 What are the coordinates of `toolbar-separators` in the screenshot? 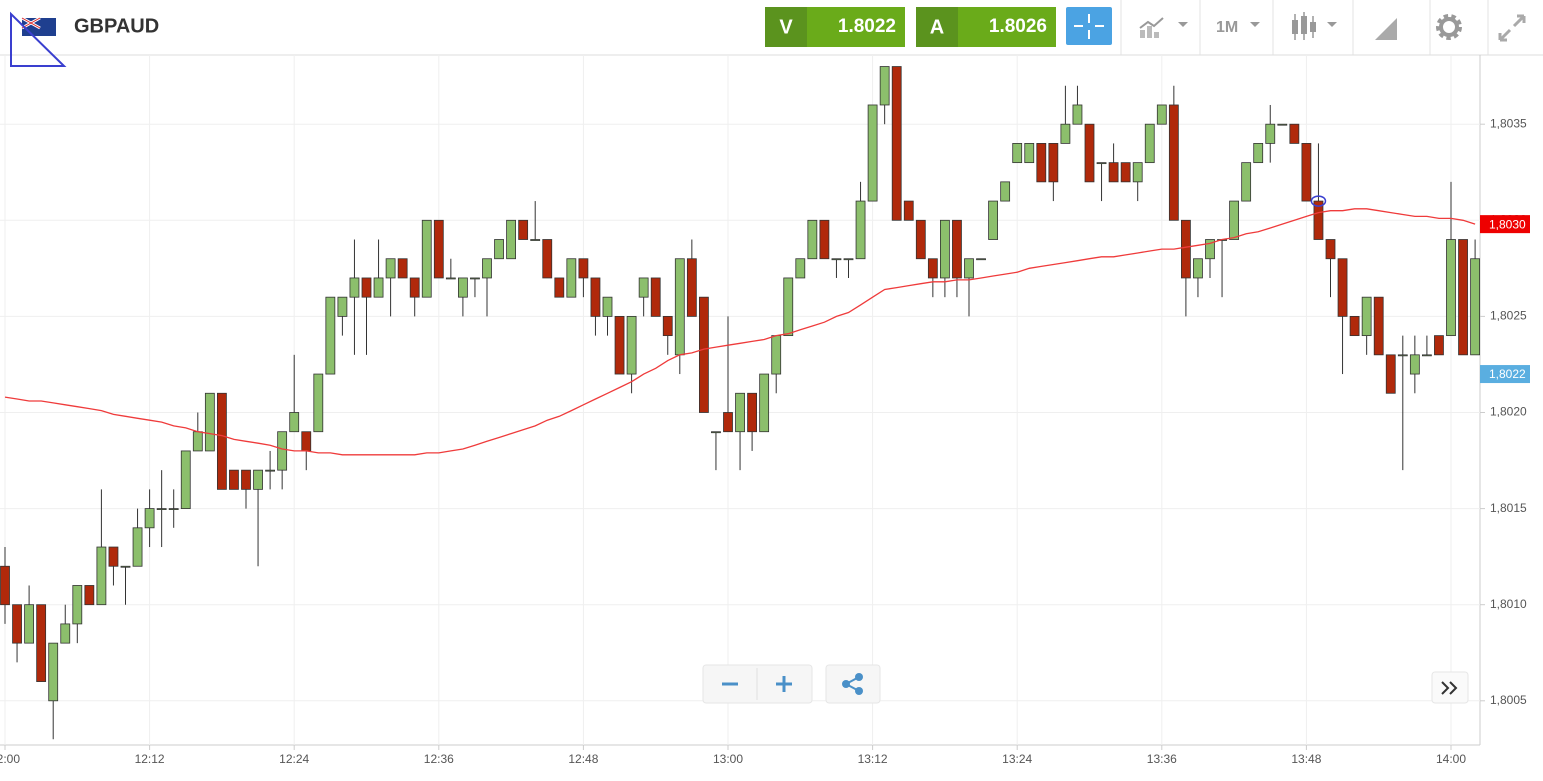 It's located at (1304, 27).